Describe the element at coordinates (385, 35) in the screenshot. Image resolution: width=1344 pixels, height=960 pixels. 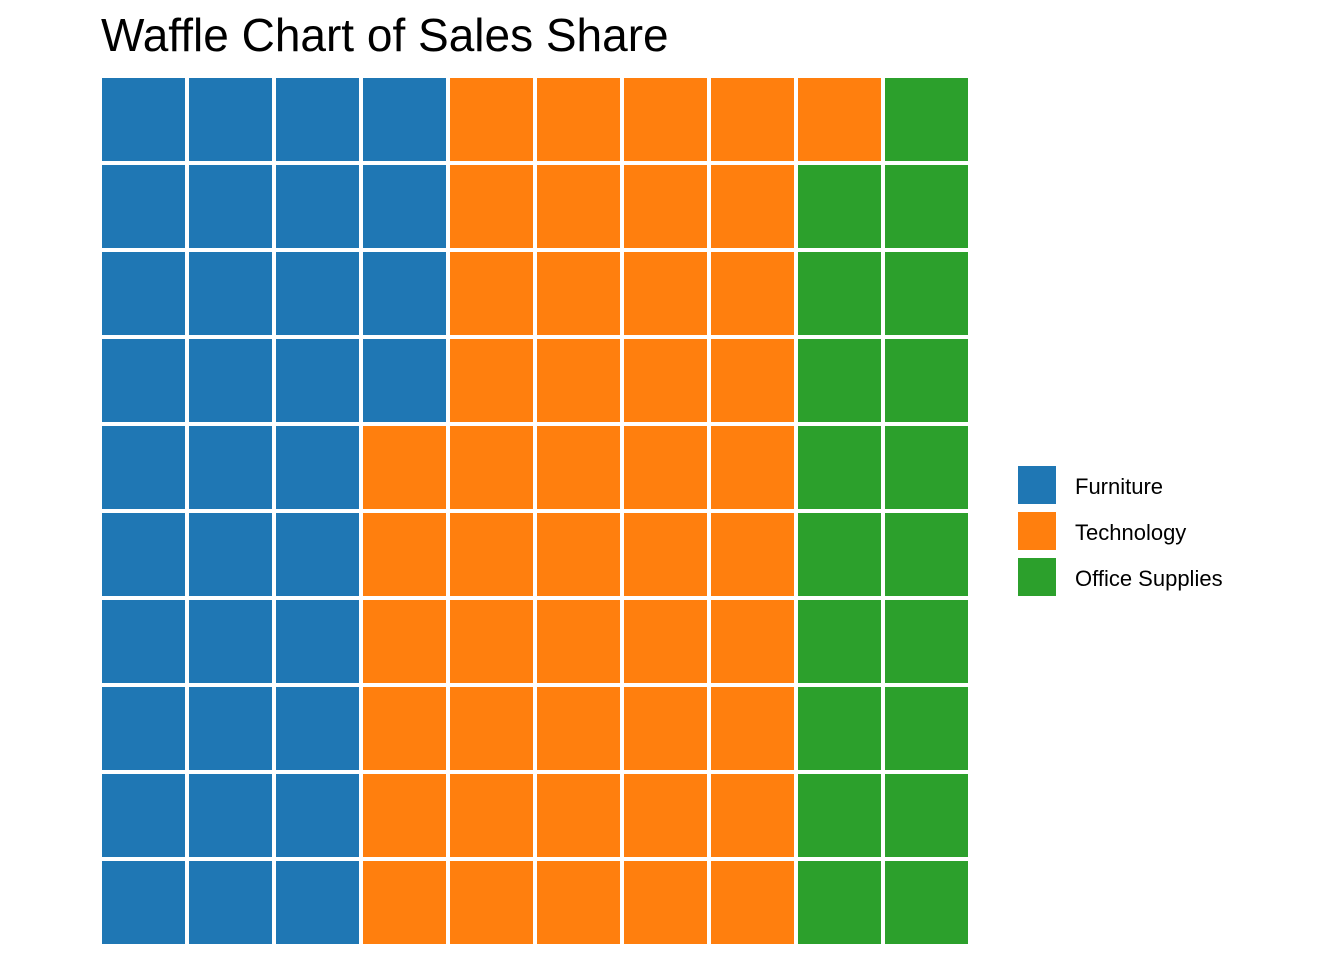
I see `chart-title: Waffle Chart of Sales Share` at that location.